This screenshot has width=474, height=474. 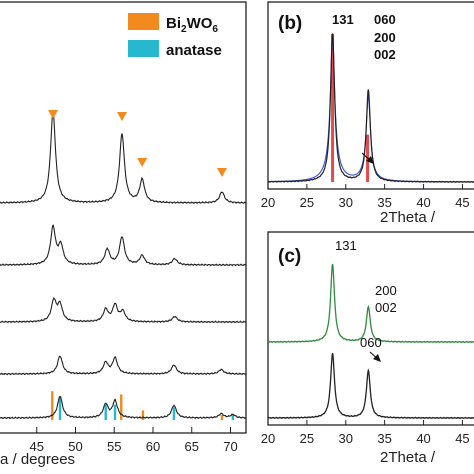 What do you see at coordinates (192, 446) in the screenshot?
I see `panel-a-tick-label: 65` at bounding box center [192, 446].